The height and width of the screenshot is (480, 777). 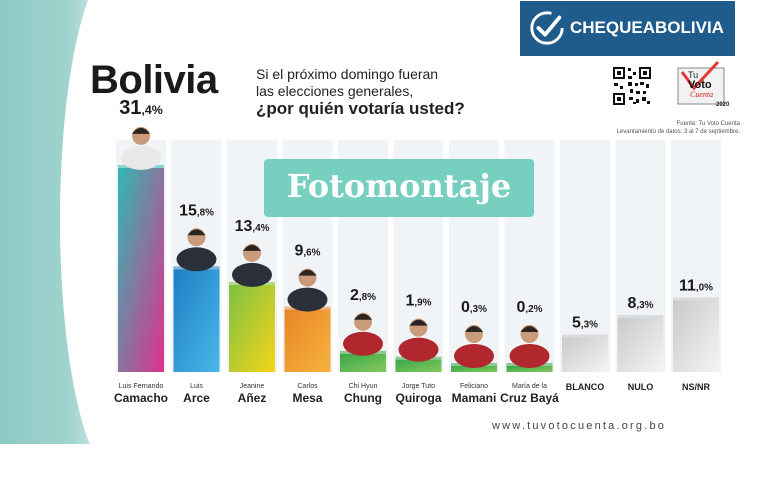 What do you see at coordinates (196, 398) in the screenshot?
I see `category-label-line-2: Arce` at bounding box center [196, 398].